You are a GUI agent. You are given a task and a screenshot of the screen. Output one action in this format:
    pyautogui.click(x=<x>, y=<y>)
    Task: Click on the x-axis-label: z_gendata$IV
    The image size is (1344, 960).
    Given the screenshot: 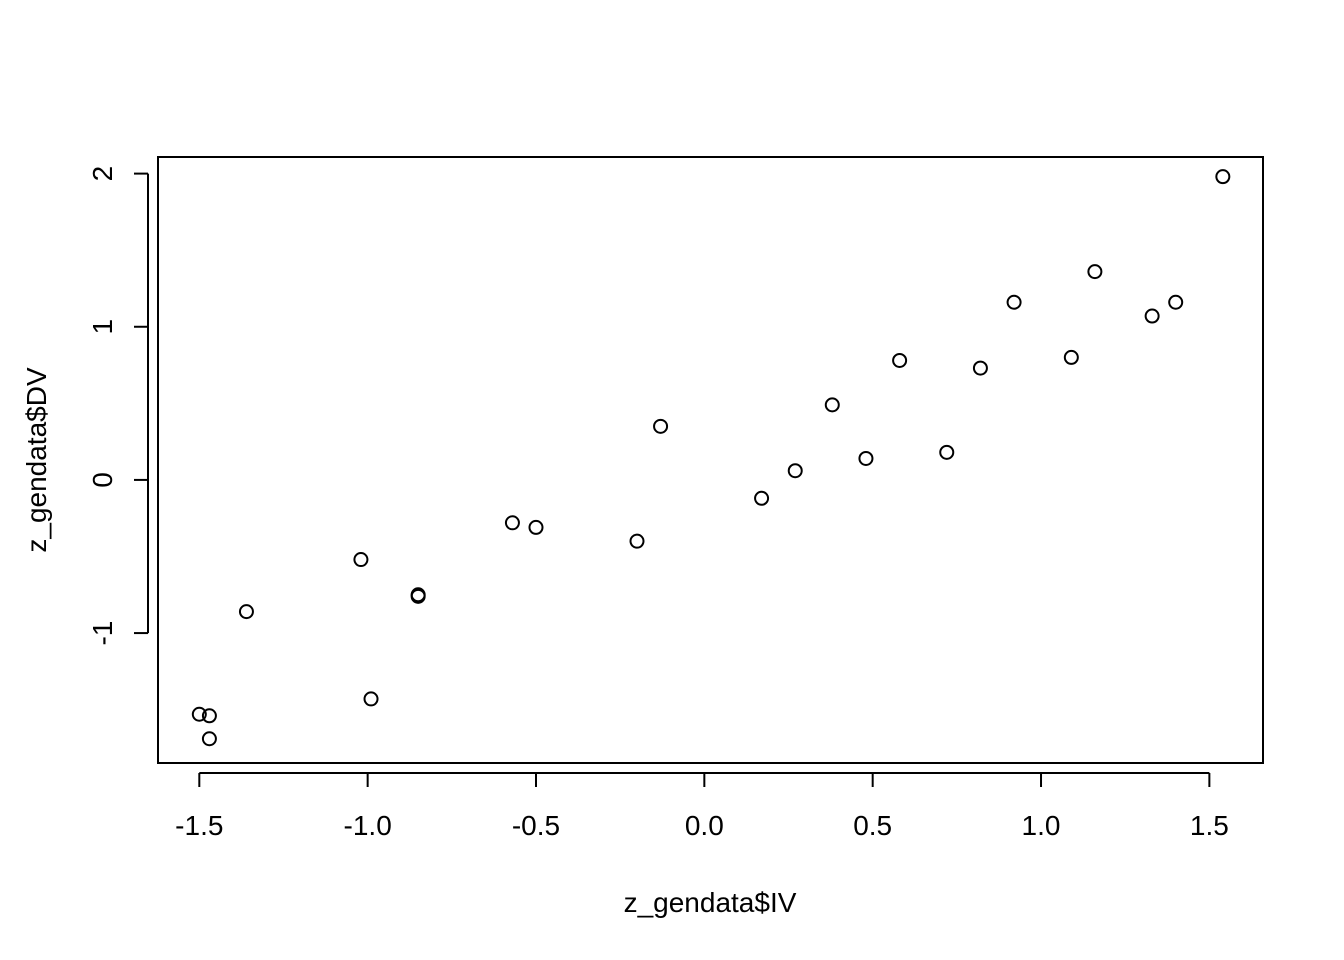 What is the action you would take?
    pyautogui.click(x=710, y=902)
    